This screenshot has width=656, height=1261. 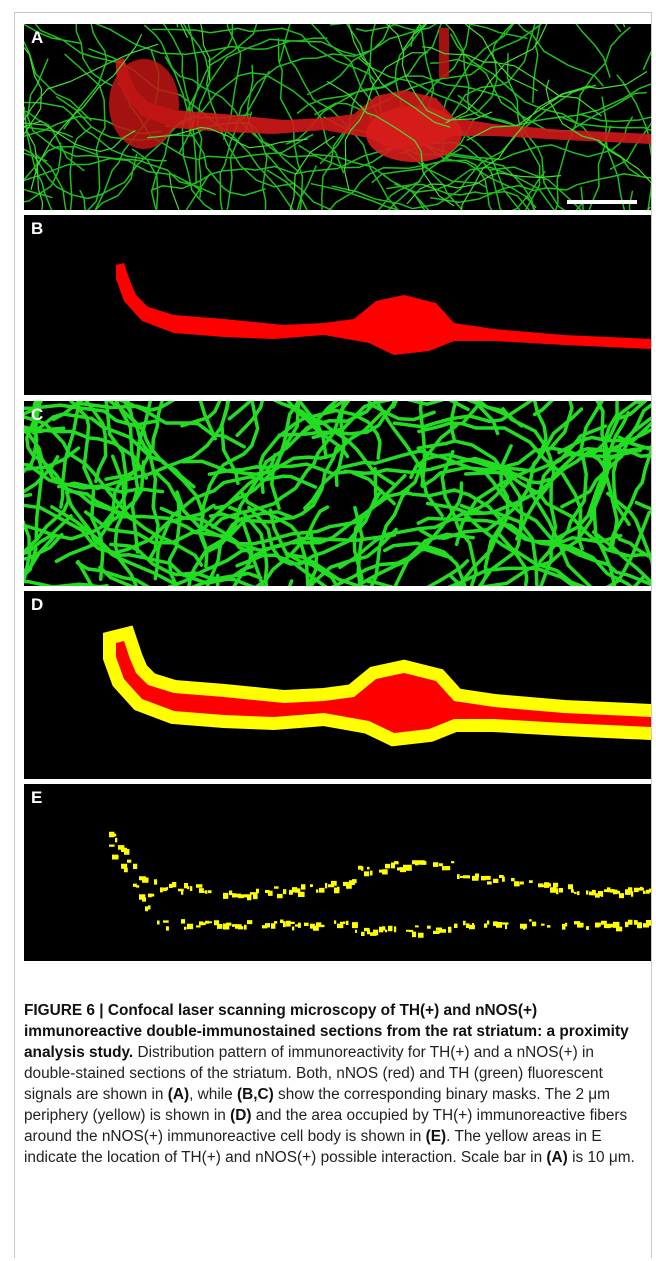 I want to click on panel-b-image, so click(x=383, y=309).